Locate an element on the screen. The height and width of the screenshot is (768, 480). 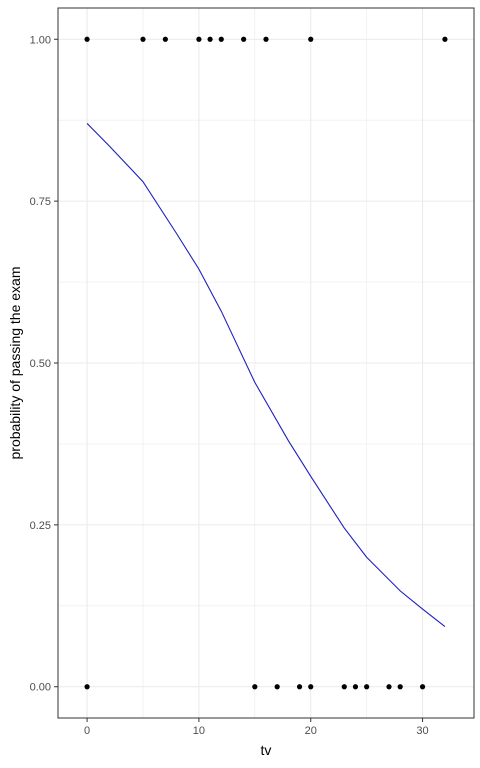
y-tick-label: 0.75 is located at coordinates (40, 202).